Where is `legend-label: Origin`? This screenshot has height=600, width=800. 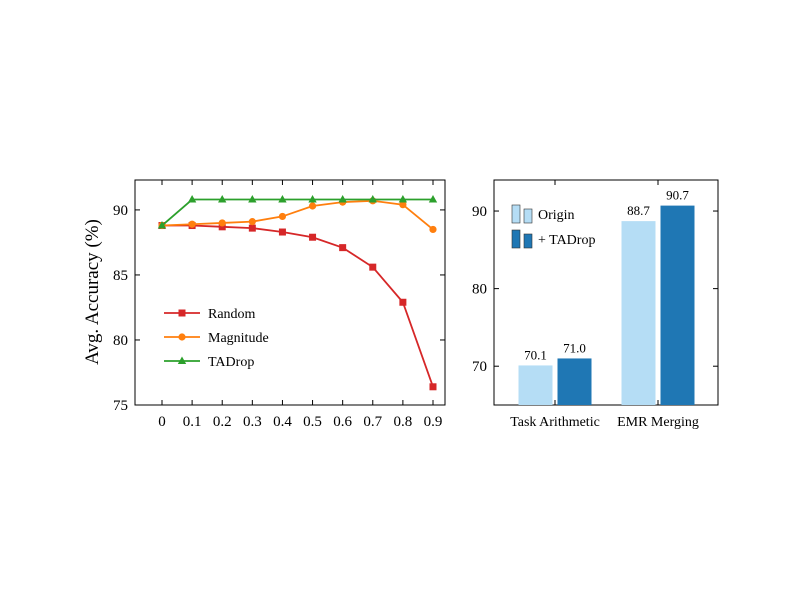
legend-label: Origin is located at coordinates (556, 215).